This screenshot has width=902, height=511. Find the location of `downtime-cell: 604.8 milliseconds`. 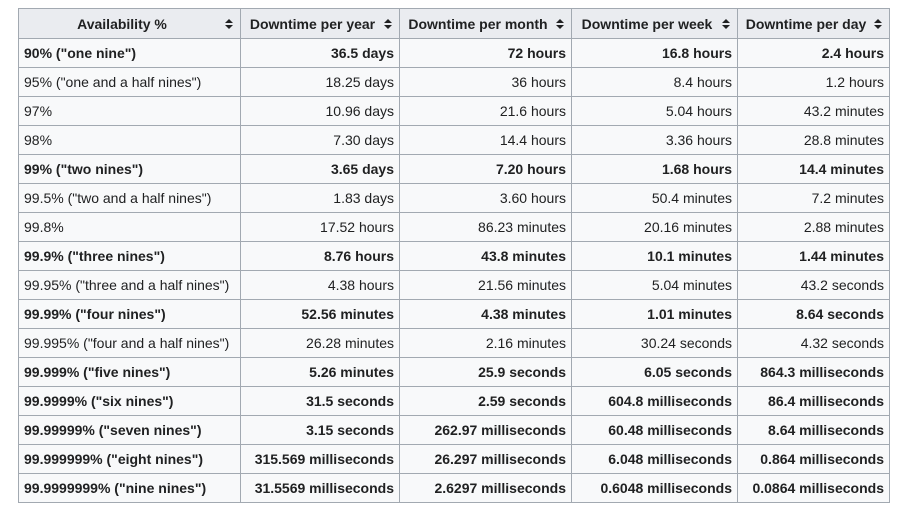

downtime-cell: 604.8 milliseconds is located at coordinates (654, 401).